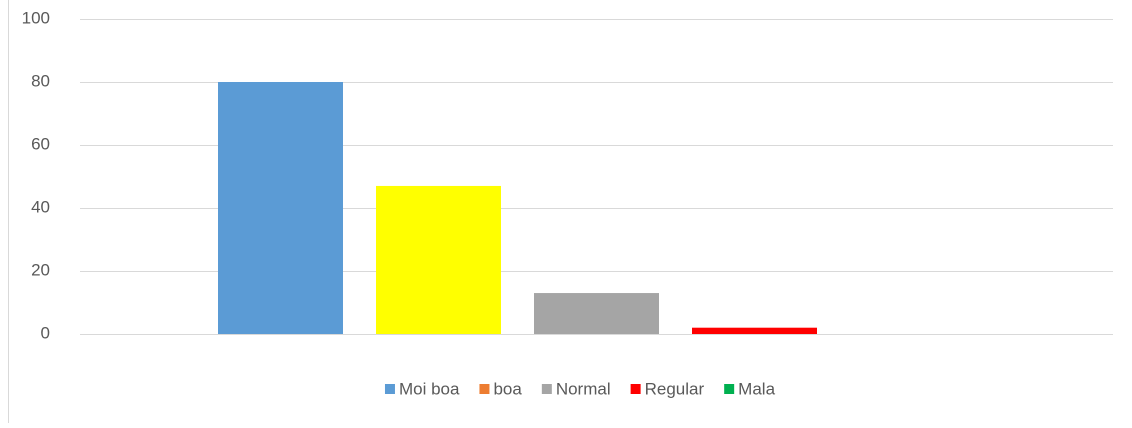 Image resolution: width=1132 pixels, height=428 pixels. What do you see at coordinates (675, 388) in the screenshot?
I see `legend-label: Regular` at bounding box center [675, 388].